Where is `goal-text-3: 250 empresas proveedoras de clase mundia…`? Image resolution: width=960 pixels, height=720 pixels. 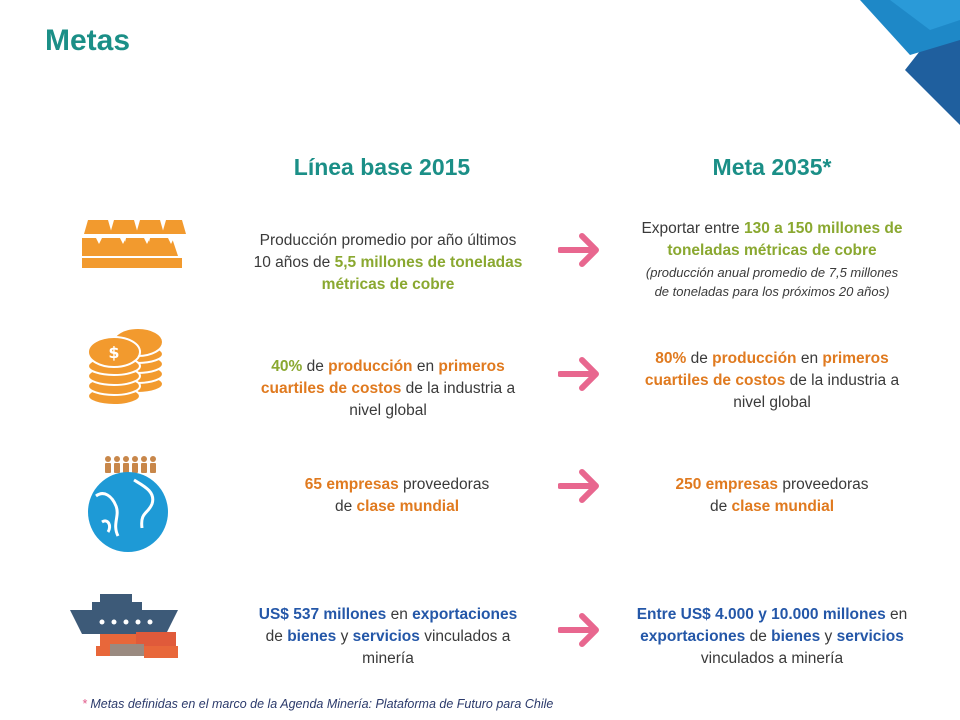
goal-text-3: 250 empresas proveedoras de clase mundia… is located at coordinates (772, 495).